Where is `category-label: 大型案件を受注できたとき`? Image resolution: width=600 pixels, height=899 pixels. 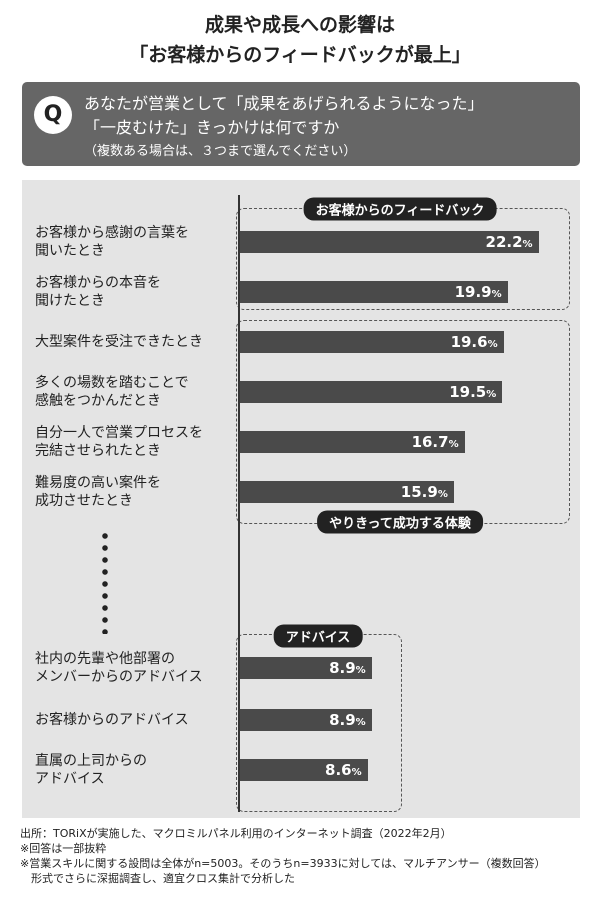 category-label: 大型案件を受注できたとき is located at coordinates (119, 342).